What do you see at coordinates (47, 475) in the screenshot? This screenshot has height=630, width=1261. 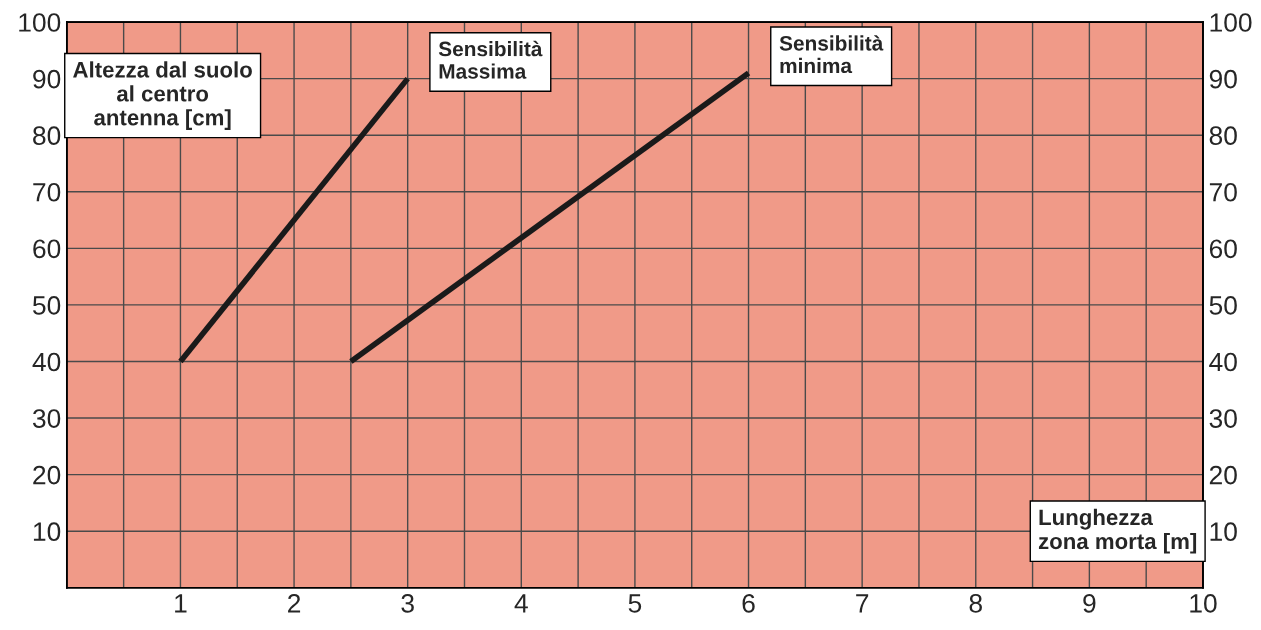 I see `y-tick-label: 20` at bounding box center [47, 475].